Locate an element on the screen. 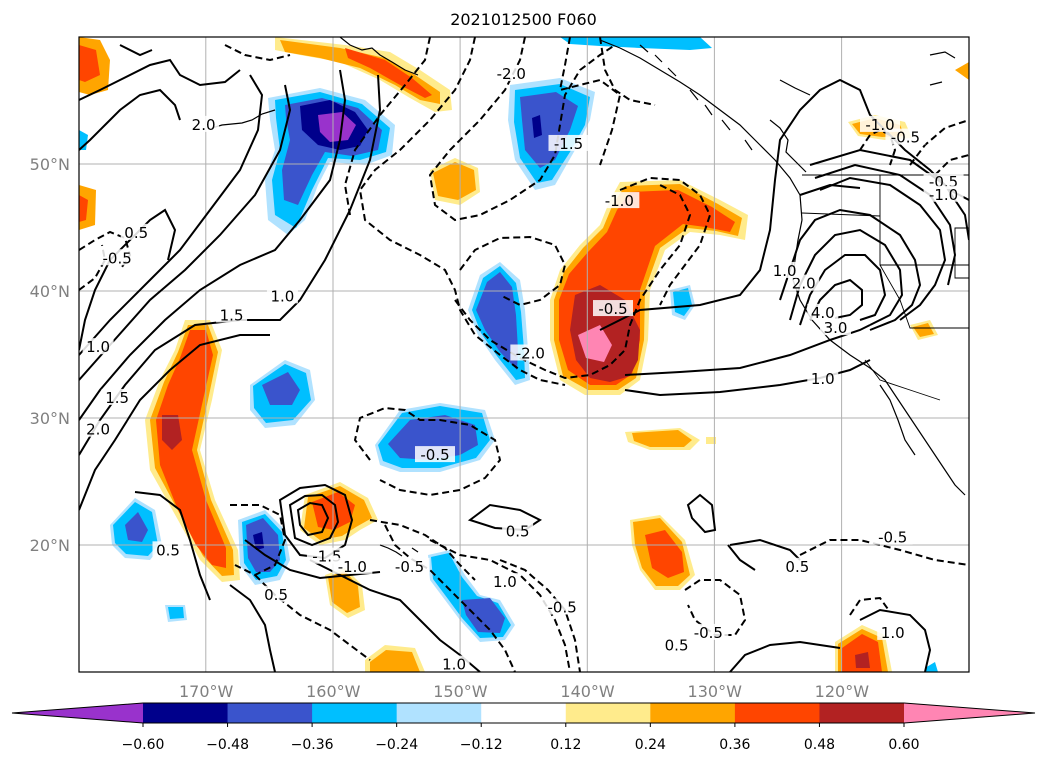  y-tick-label: 20°N is located at coordinates (50, 545).